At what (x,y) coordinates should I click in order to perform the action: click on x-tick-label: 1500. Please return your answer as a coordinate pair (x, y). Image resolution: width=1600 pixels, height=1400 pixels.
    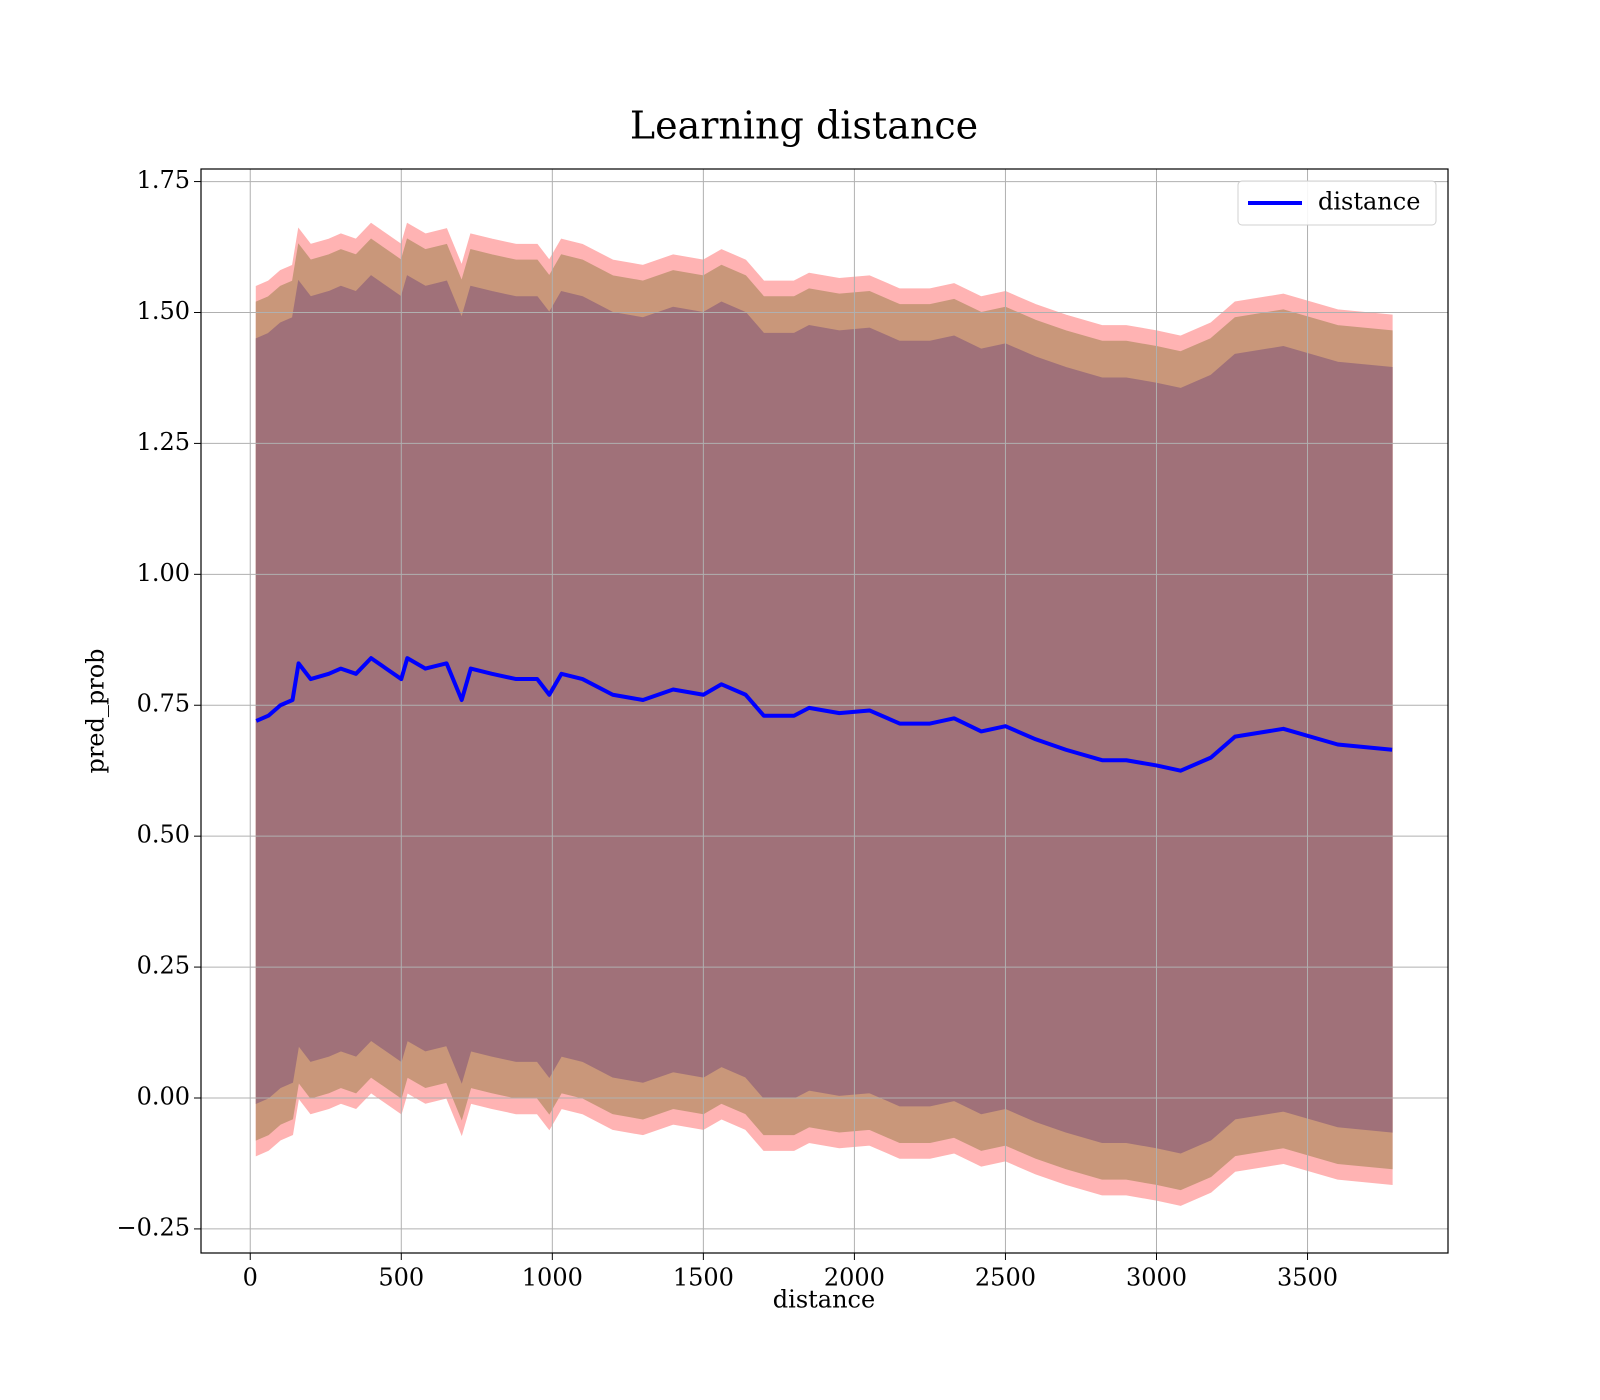
    Looking at the image, I should click on (703, 1278).